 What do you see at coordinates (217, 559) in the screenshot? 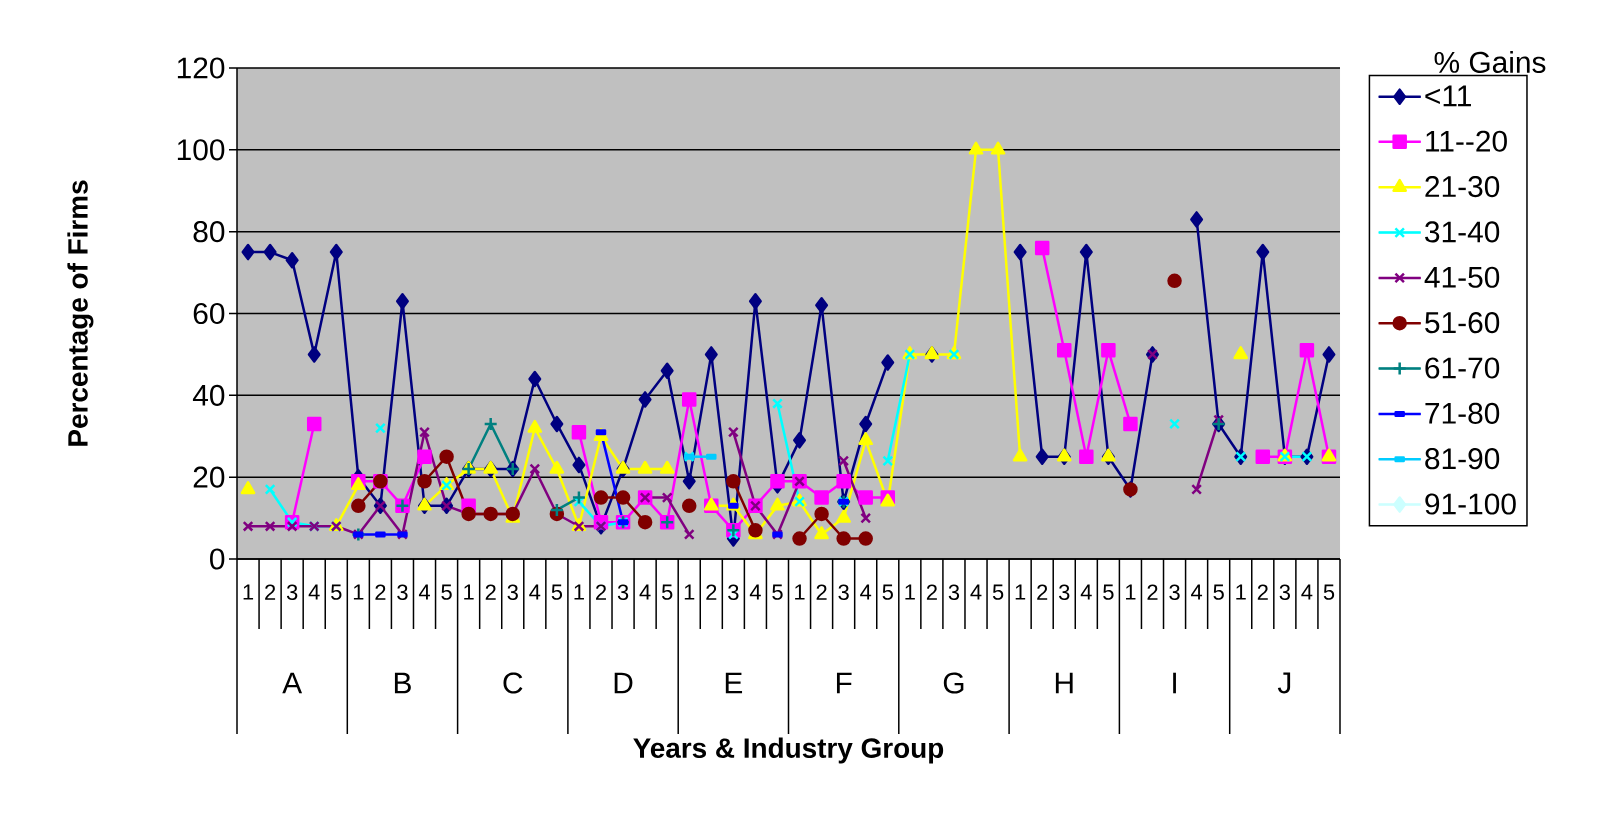
I see `y-tick-label: 0` at bounding box center [217, 559].